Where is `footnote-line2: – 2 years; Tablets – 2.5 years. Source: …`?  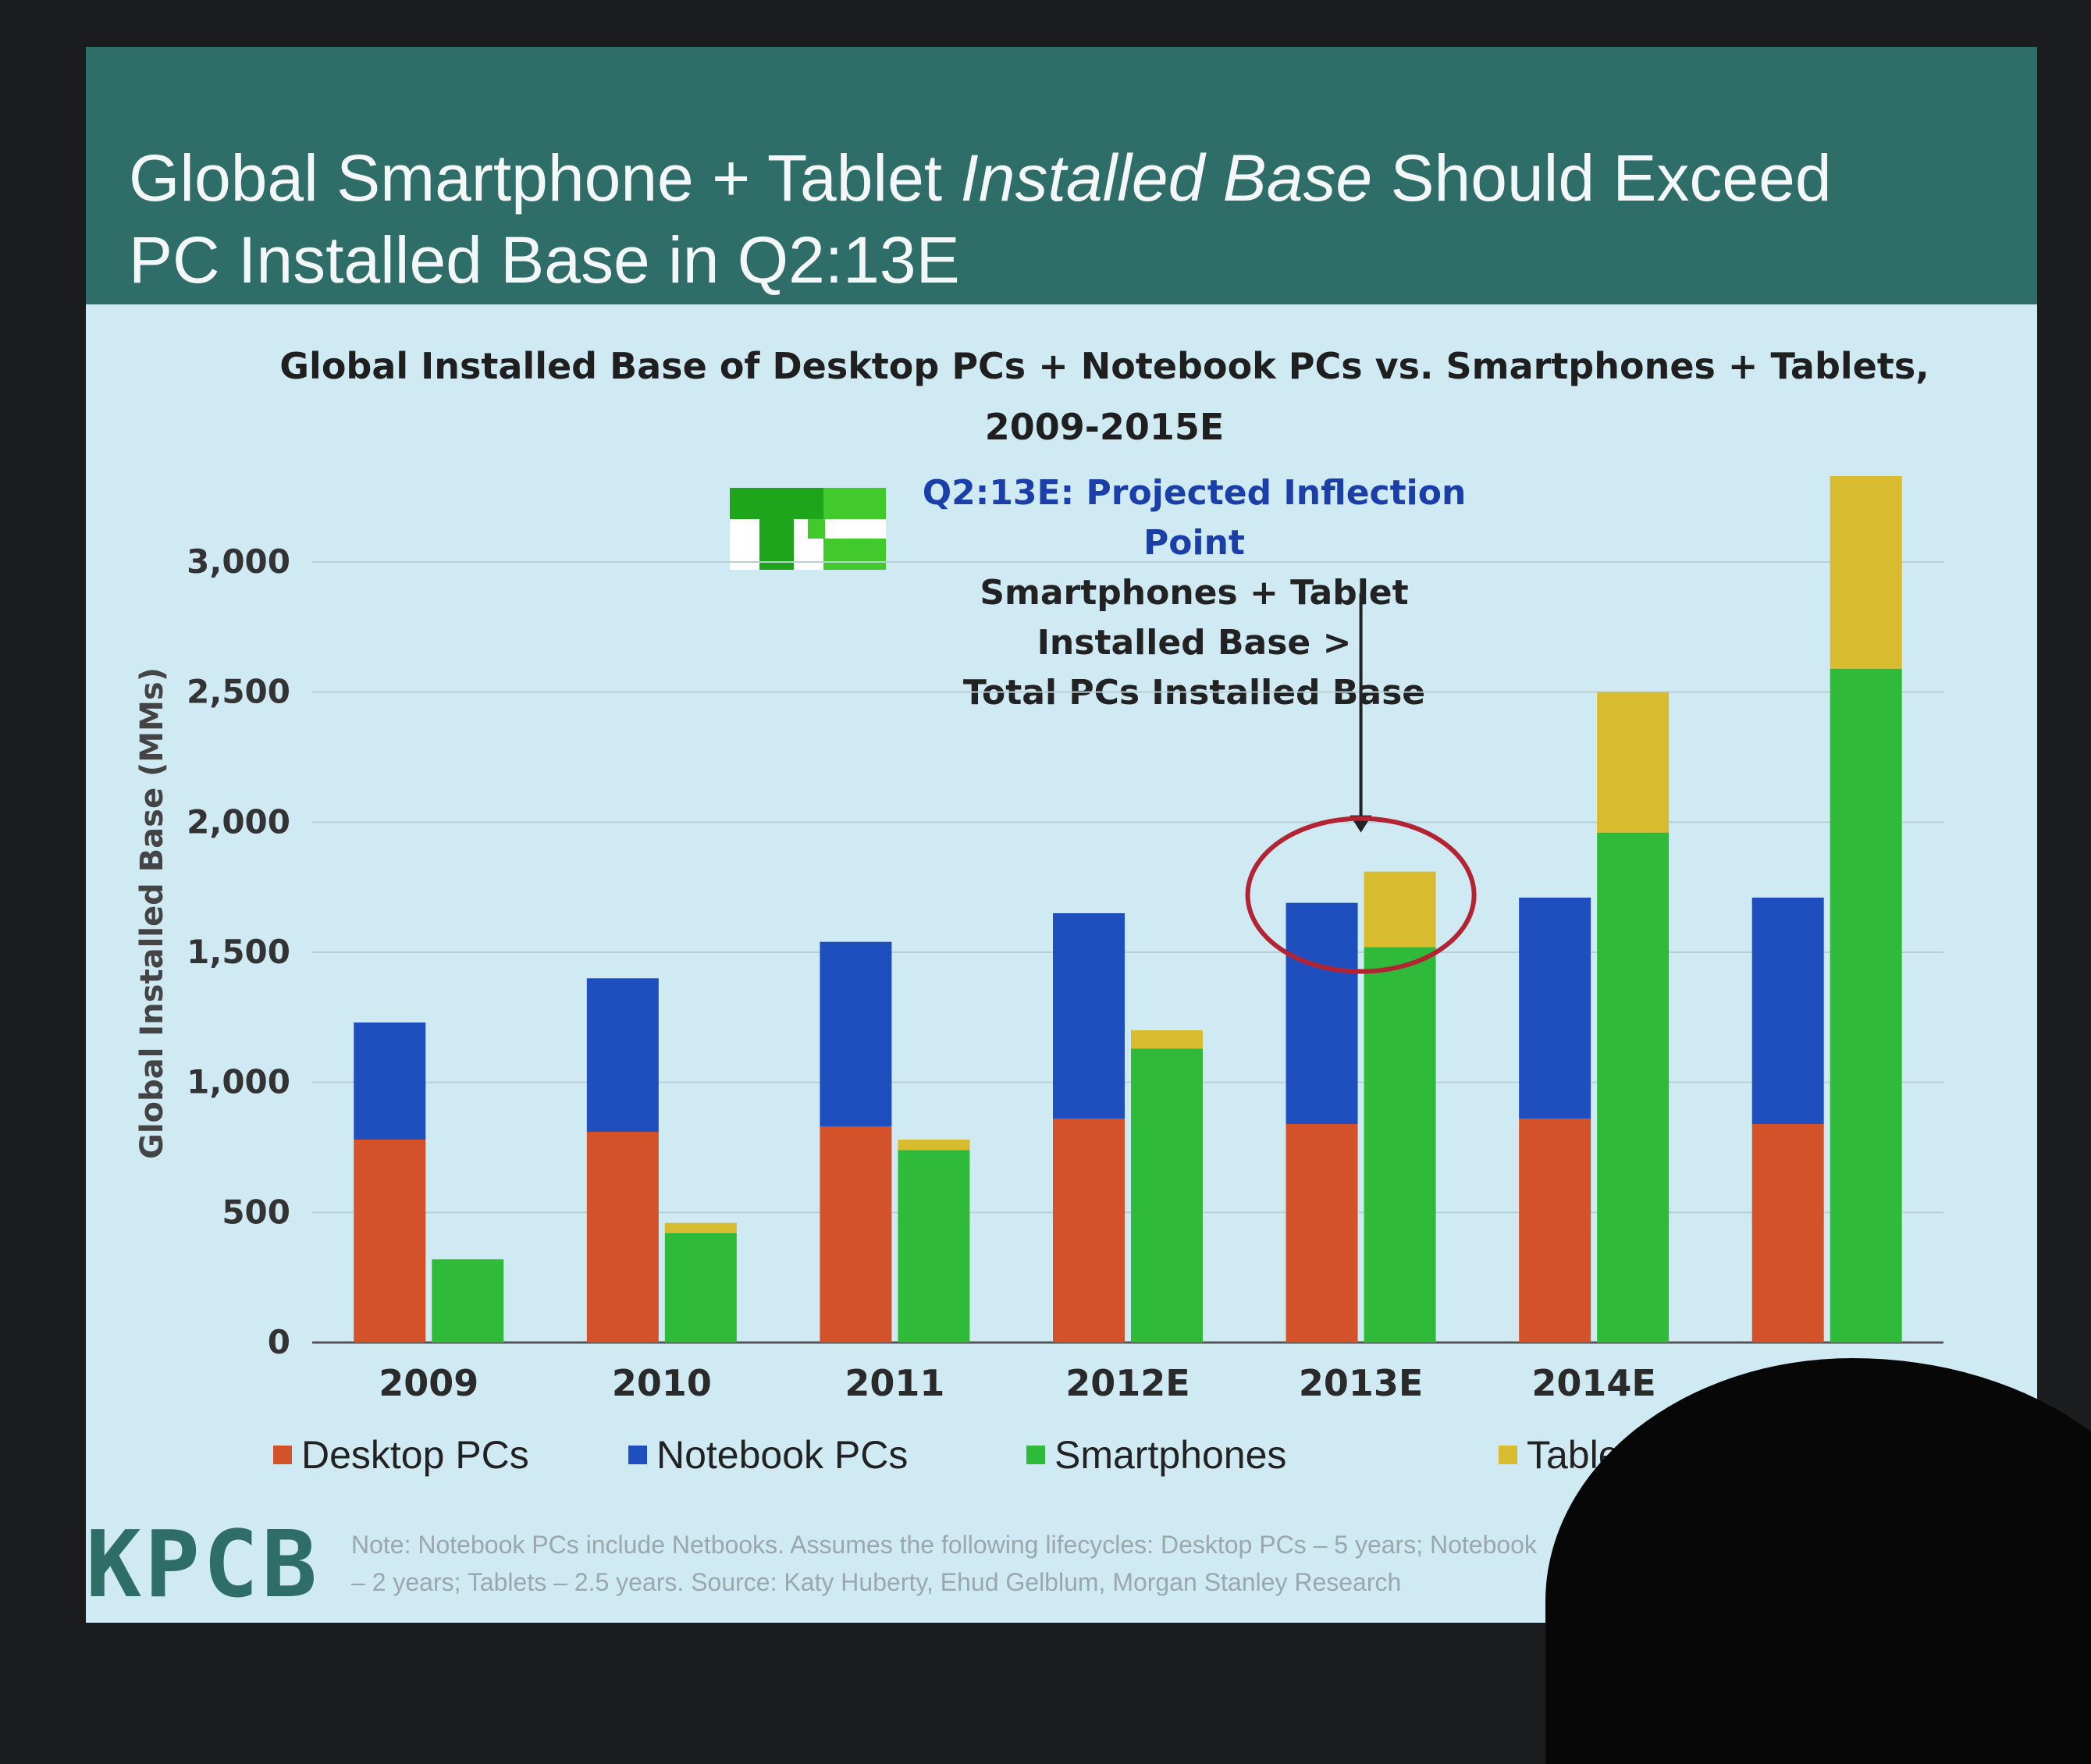
footnote-line2: – 2 years; Tablets – 2.5 years. Source: … is located at coordinates (876, 1582).